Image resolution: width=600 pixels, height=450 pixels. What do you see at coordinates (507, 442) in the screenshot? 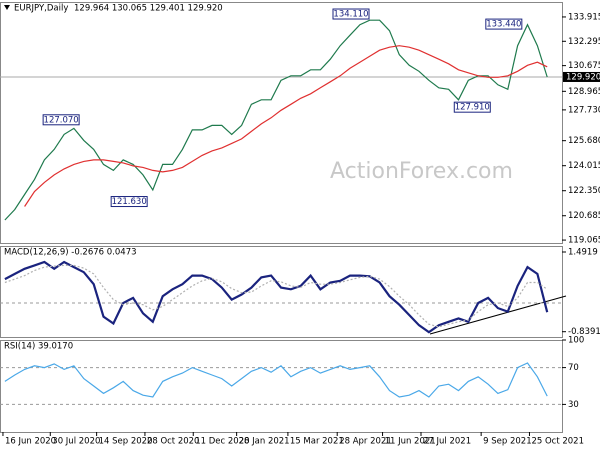
I see `x-tick-label: 9 Sep 2021` at bounding box center [507, 442].